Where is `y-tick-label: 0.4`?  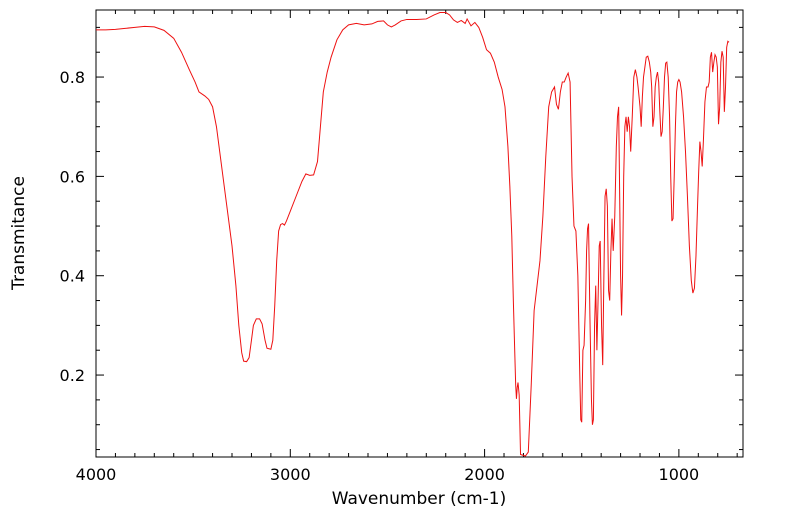 y-tick-label: 0.4 is located at coordinates (72, 276).